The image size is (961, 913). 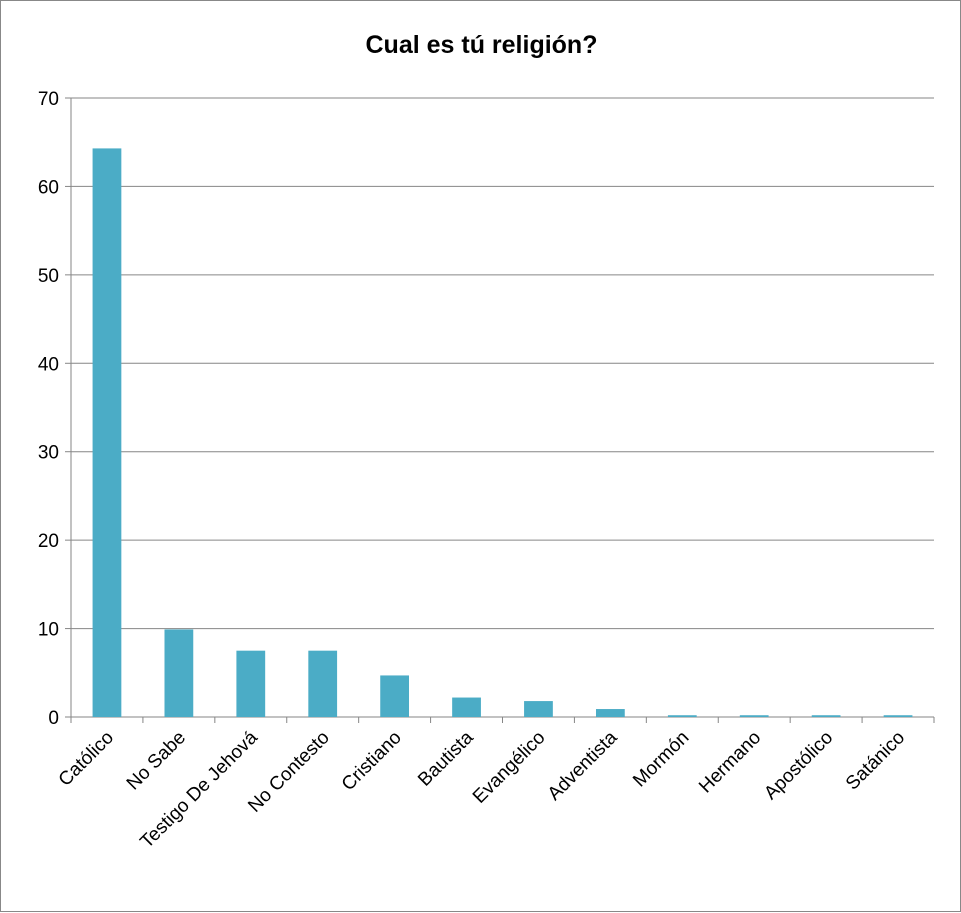 I want to click on y-tick-label: 0, so click(x=53, y=718).